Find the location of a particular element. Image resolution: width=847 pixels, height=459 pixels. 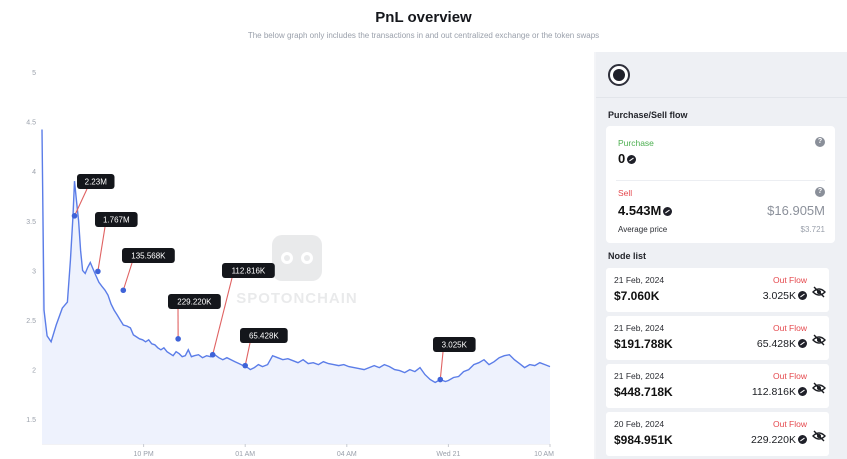

node-amount: 229.220K is located at coordinates (773, 440).